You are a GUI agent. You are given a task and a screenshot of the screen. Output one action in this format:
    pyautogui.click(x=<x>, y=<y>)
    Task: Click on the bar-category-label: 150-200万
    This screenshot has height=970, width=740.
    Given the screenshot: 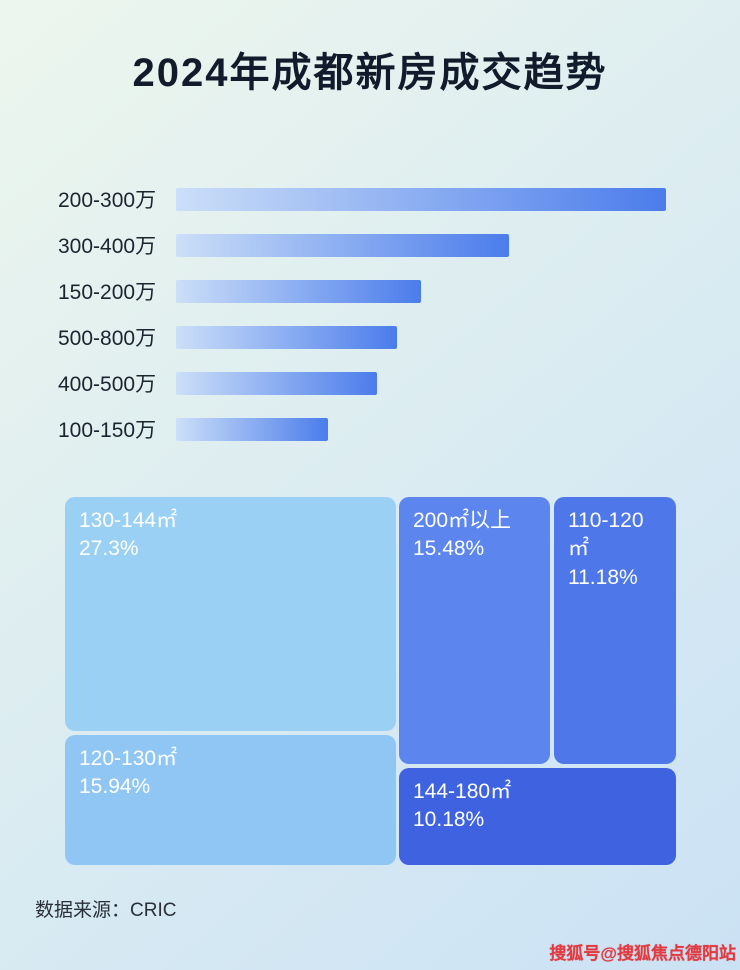 What is the action you would take?
    pyautogui.click(x=107, y=292)
    